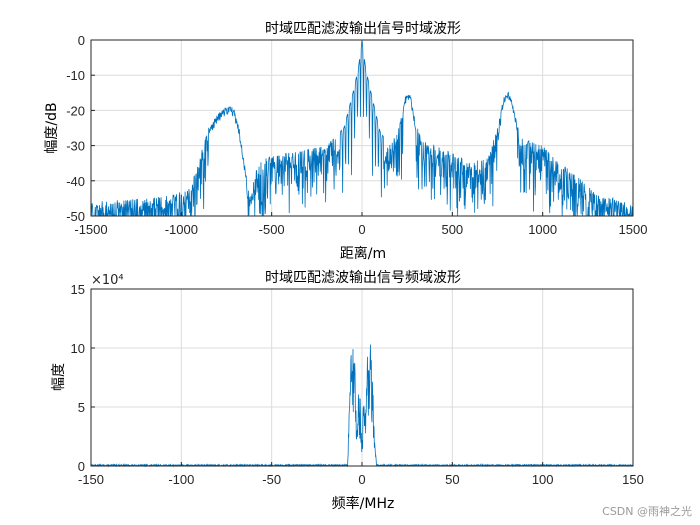  Describe the element at coordinates (75, 181) in the screenshot. I see `y-tick-label: -40` at that location.